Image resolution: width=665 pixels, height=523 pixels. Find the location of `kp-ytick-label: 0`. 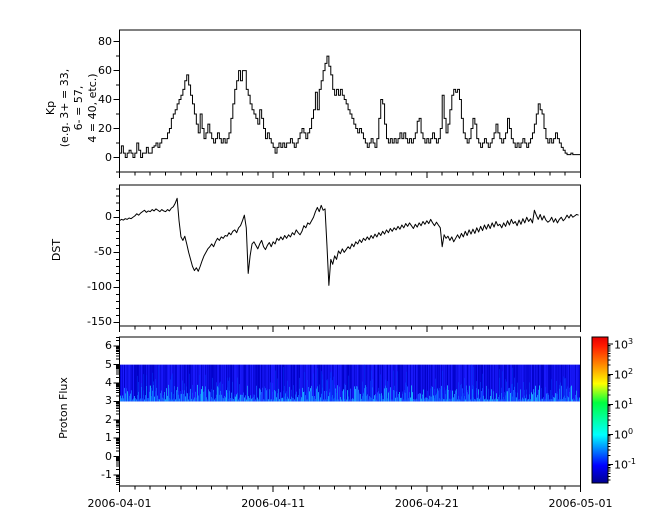

kp-ytick-label: 0 is located at coordinates (108, 157).